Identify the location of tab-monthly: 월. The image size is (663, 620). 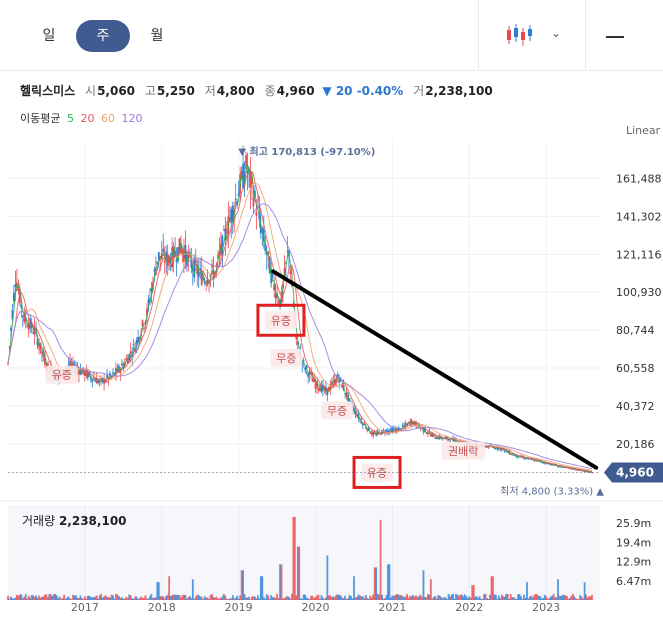
(157, 36).